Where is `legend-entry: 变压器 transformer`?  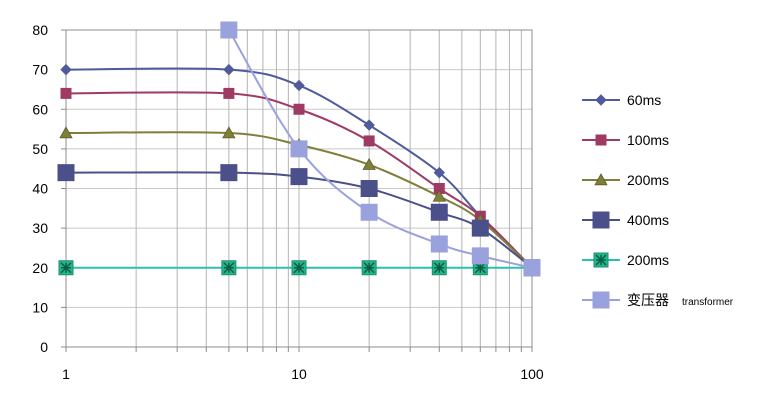
legend-entry: 变压器 transformer is located at coordinates (658, 300).